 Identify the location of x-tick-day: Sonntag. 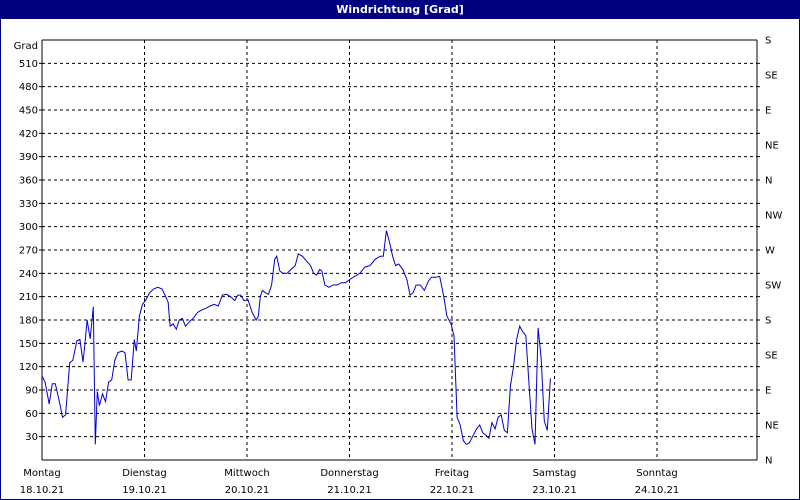
(657, 473).